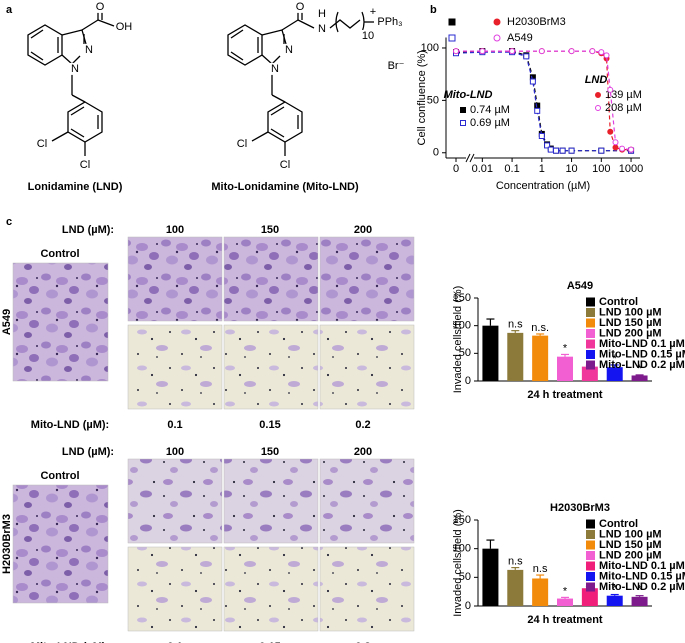  What do you see at coordinates (124, 27) in the screenshot?
I see `atom-label: OH` at bounding box center [124, 27].